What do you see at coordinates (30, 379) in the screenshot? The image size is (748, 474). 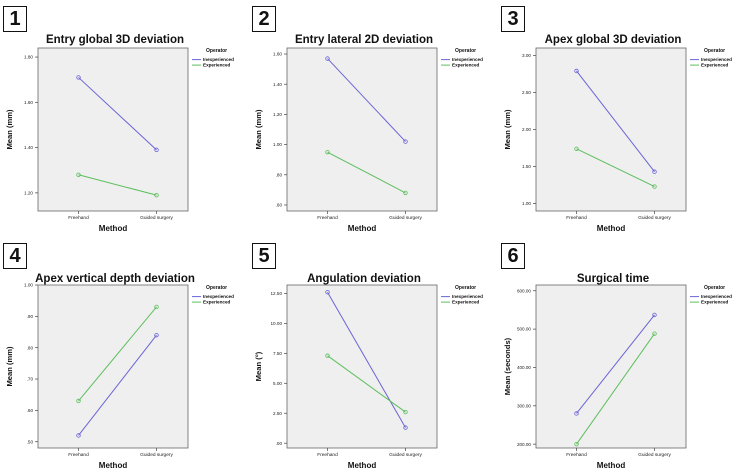 I see `y-tick-label: .70` at bounding box center [30, 379].